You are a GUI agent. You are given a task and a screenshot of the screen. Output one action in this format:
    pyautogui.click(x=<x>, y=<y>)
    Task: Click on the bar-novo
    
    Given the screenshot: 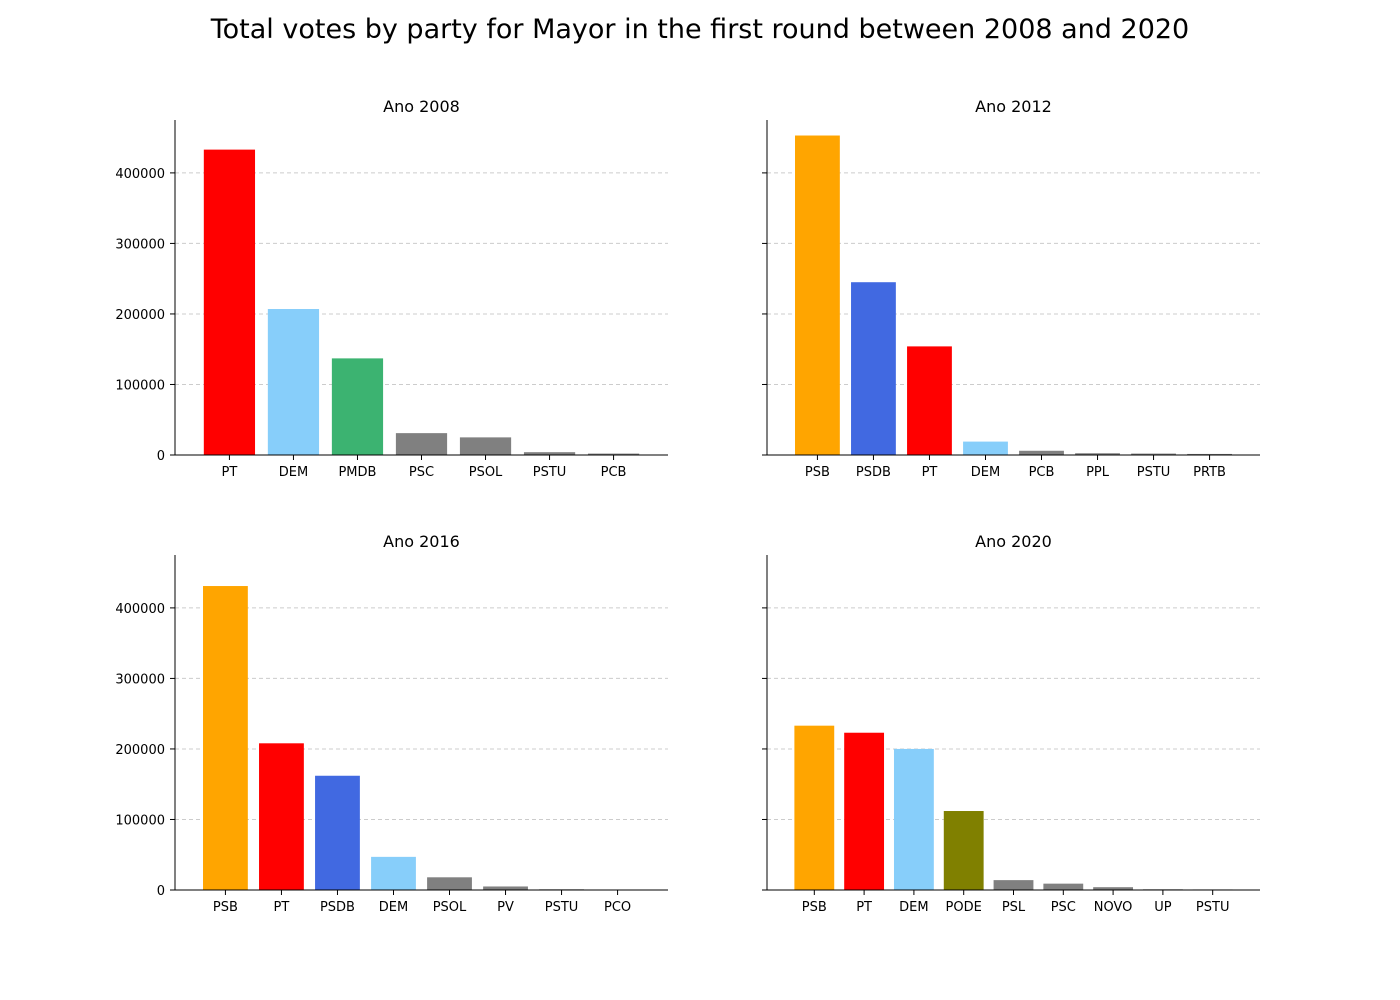 What is the action you would take?
    pyautogui.click(x=1113, y=888)
    